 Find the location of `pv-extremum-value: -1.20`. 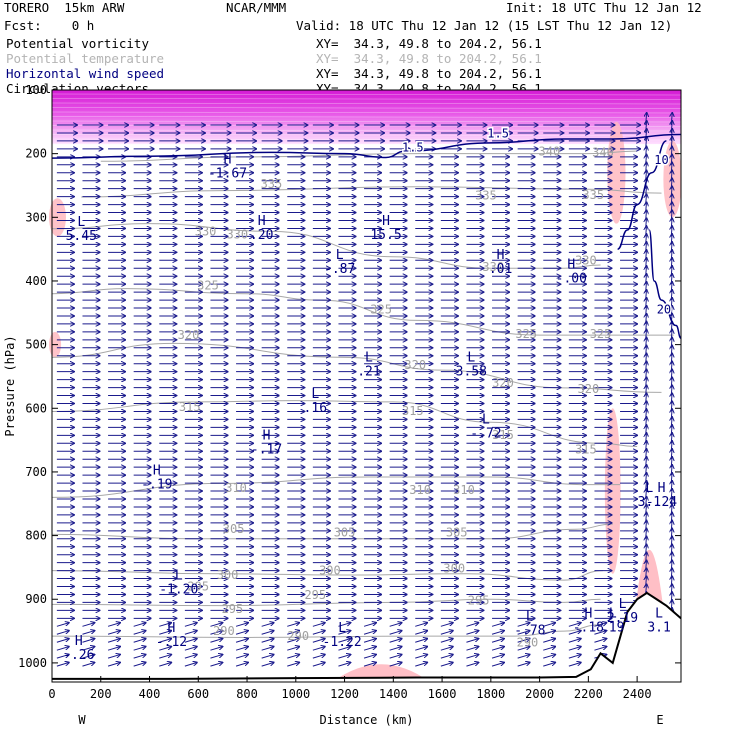

pv-extremum-value: -1.20 is located at coordinates (178, 589).